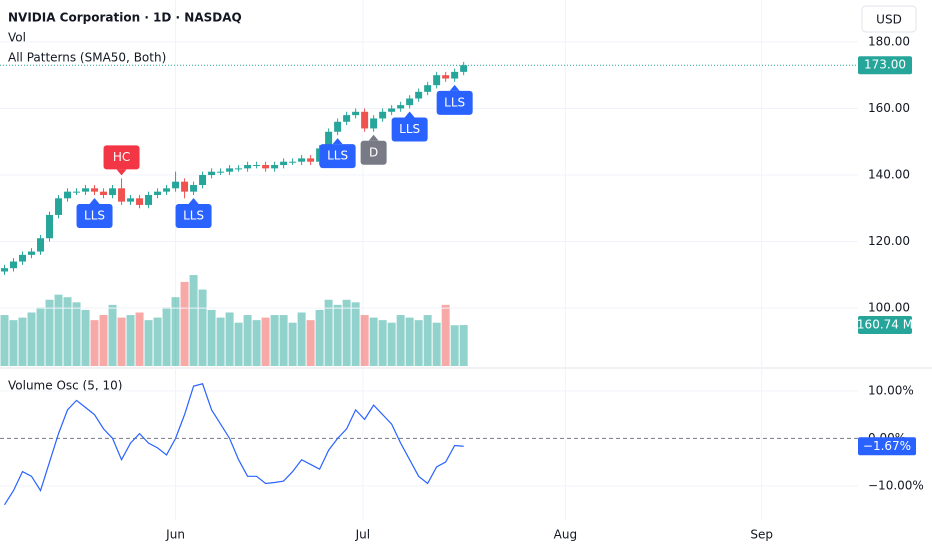 This screenshot has width=932, height=550. Describe the element at coordinates (889, 108) in the screenshot. I see `y-tick-label: 160.00` at that location.